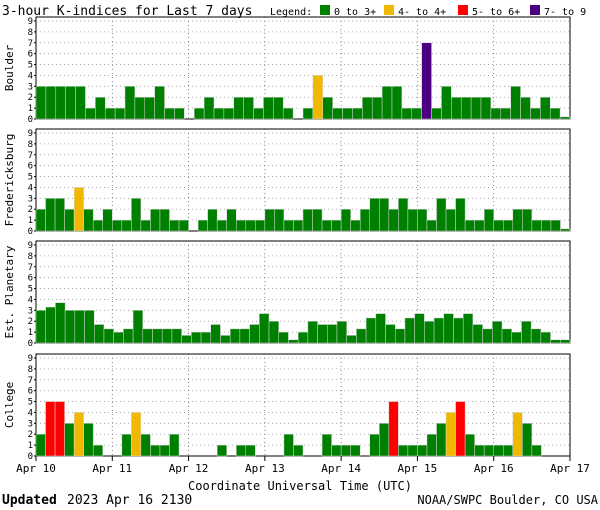 Image resolution: width=600 pixels, height=510 pixels. What do you see at coordinates (9, 180) in the screenshot?
I see `y-axis-label: Fredericksburg` at bounding box center [9, 180].